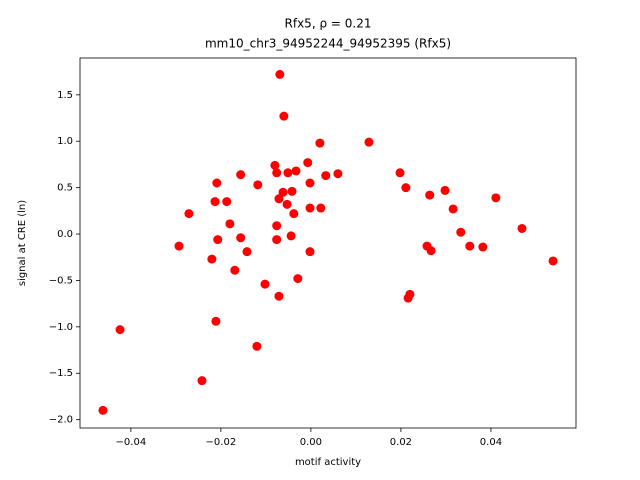 The height and width of the screenshot is (480, 640). Describe the element at coordinates (61, 280) in the screenshot. I see `y-tick-label: −0.5` at that location.